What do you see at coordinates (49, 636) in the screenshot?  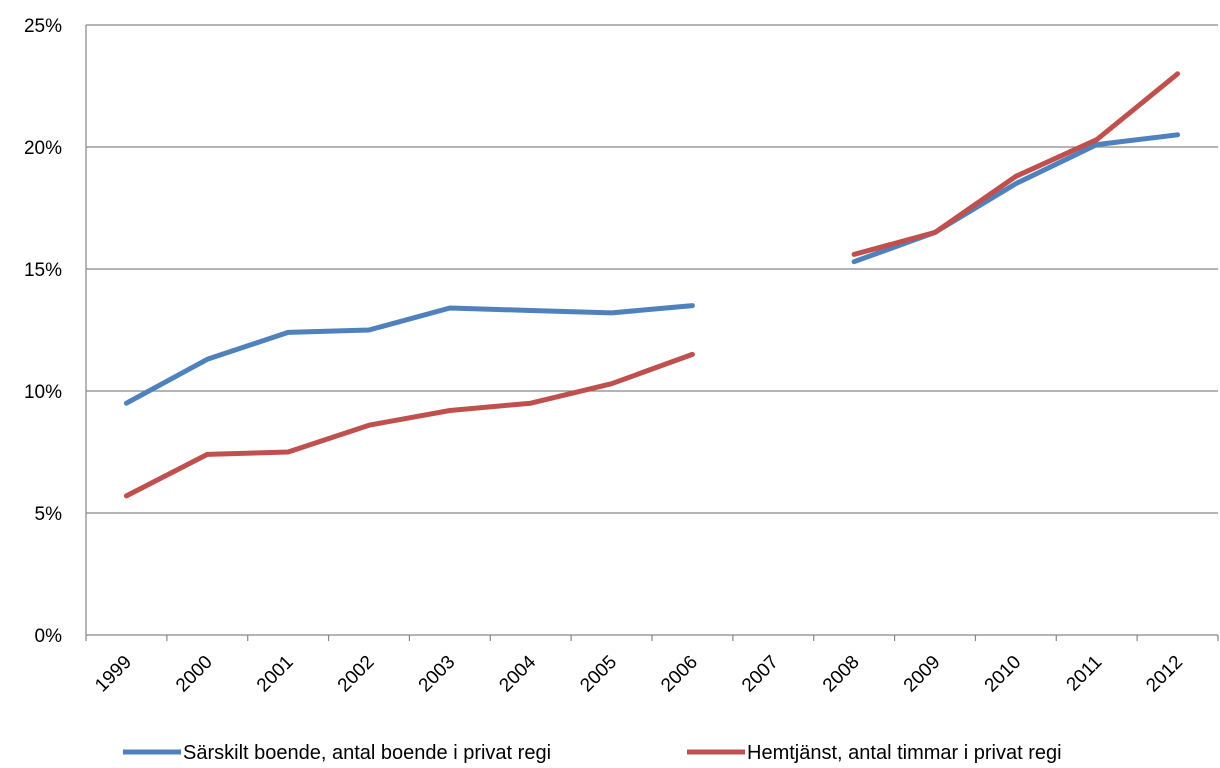 I see `y-tick-label: 0%` at bounding box center [49, 636].